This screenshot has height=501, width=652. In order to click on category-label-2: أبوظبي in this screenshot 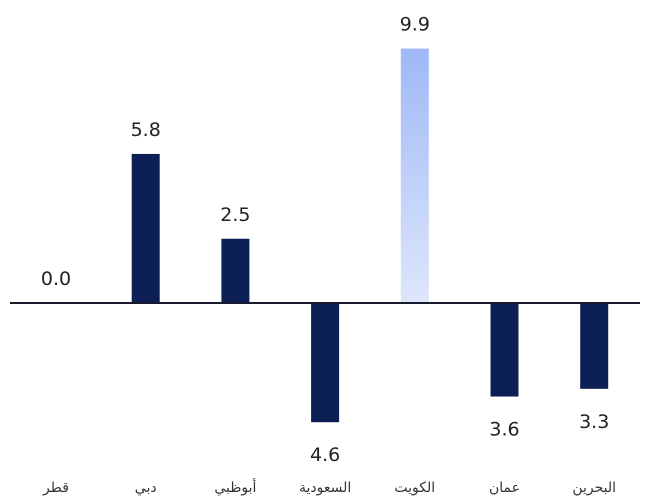, I will do `click(235, 487)`.